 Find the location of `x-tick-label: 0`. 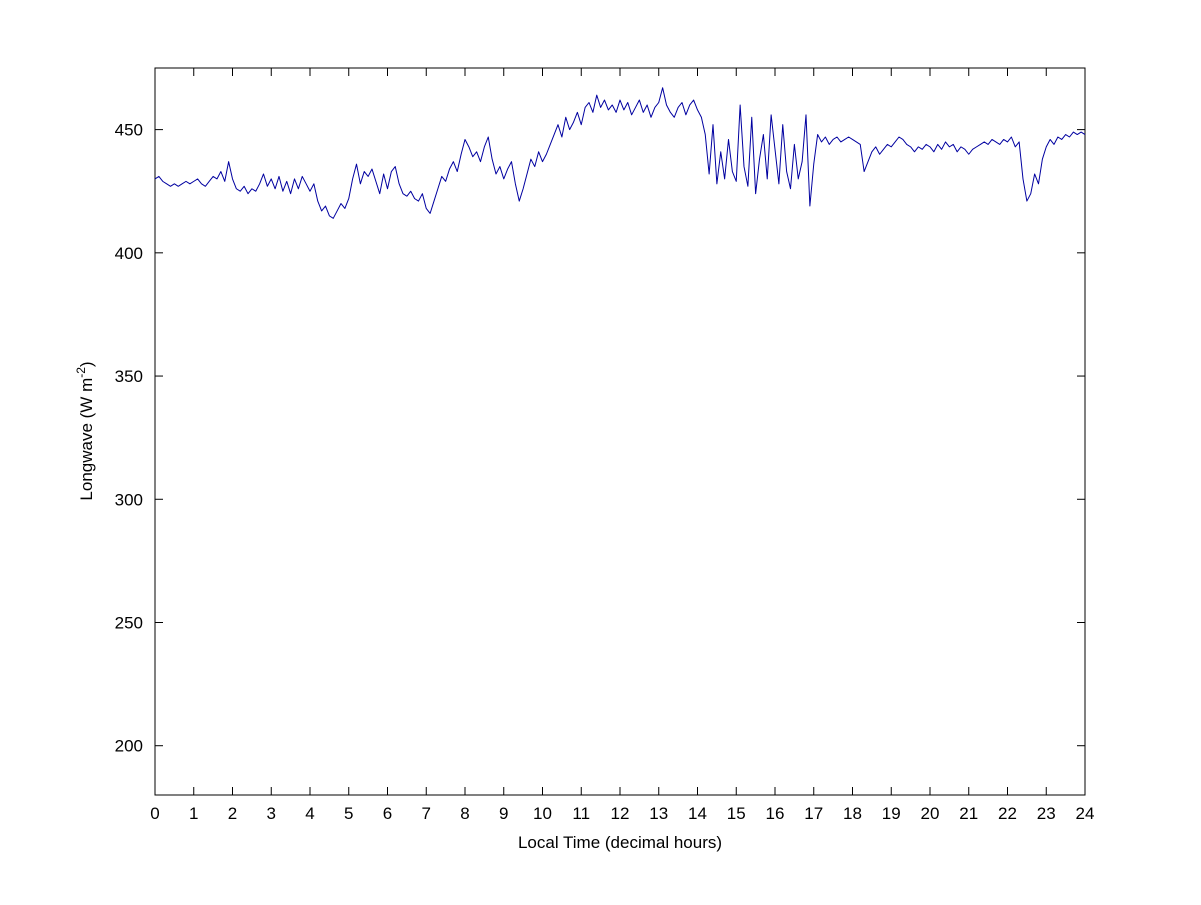

x-tick-label: 0 is located at coordinates (154, 813).